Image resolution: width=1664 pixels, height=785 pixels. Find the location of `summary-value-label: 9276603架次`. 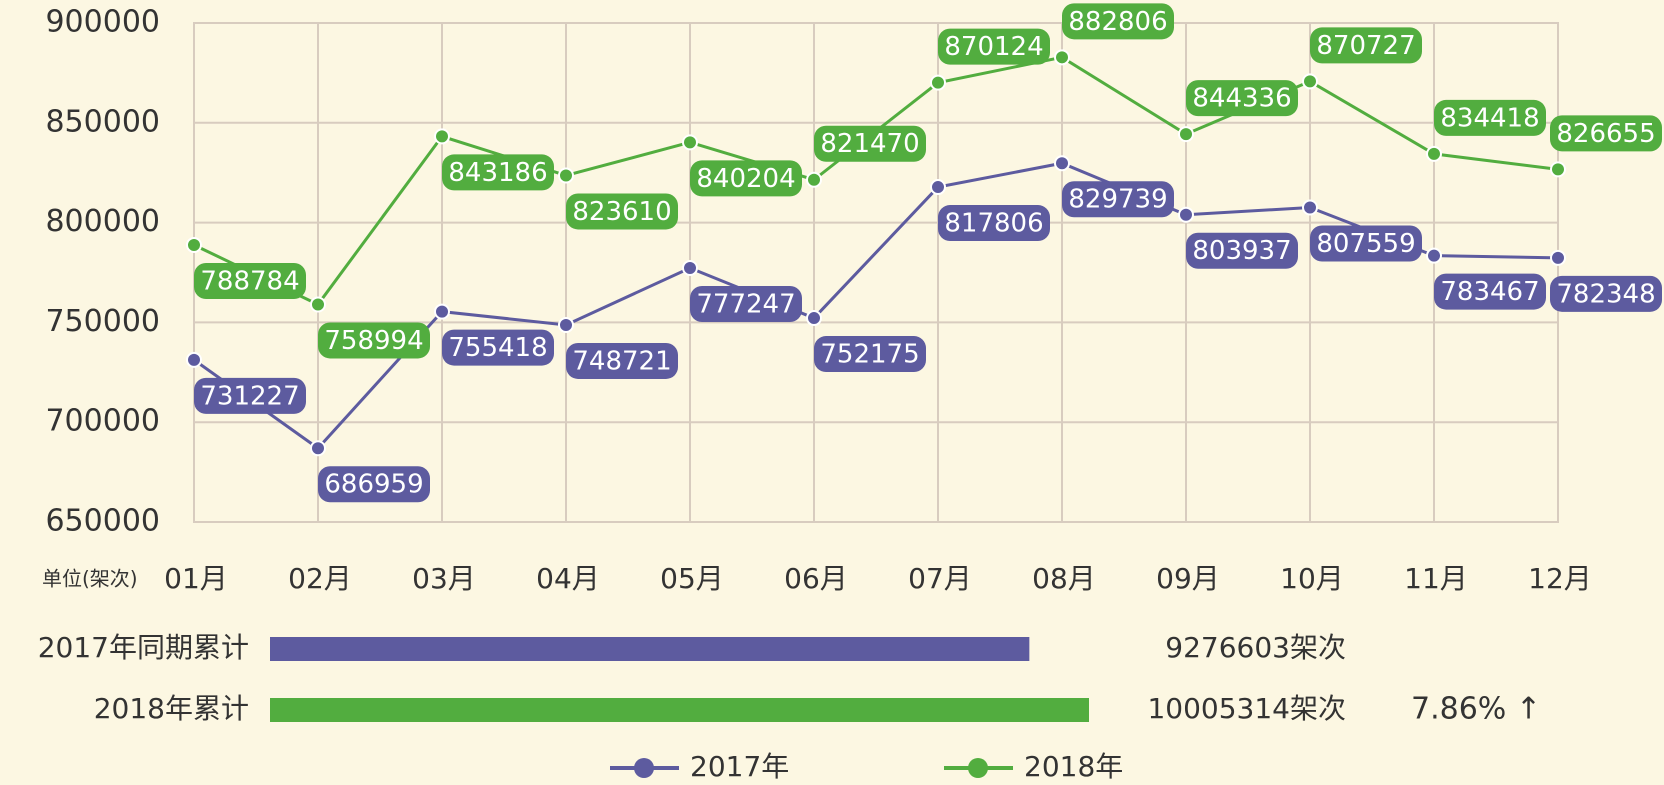

summary-value-label: 9276603架次 is located at coordinates (1255, 647).